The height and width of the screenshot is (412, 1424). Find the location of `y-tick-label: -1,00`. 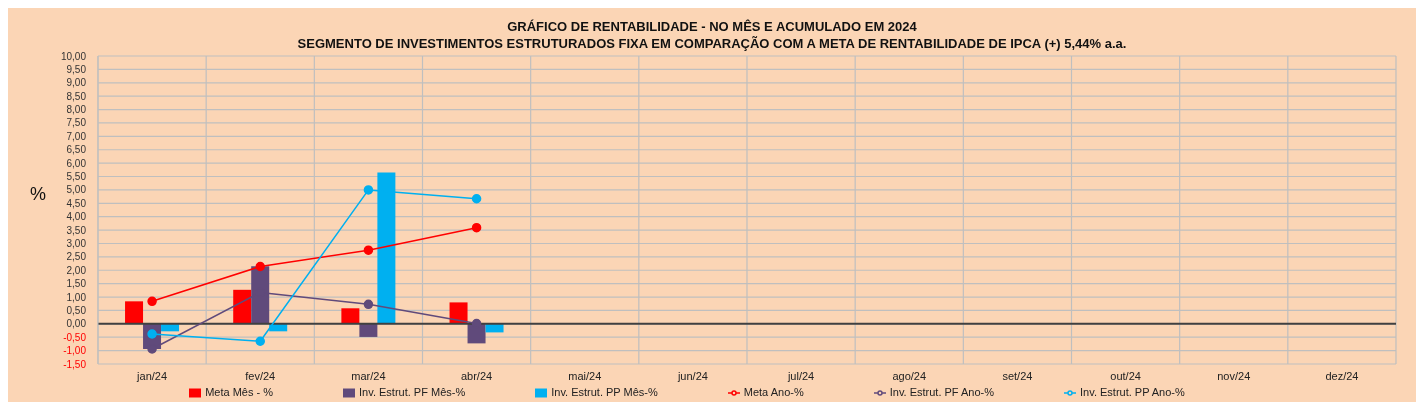

y-tick-label: -1,00 is located at coordinates (75, 351).